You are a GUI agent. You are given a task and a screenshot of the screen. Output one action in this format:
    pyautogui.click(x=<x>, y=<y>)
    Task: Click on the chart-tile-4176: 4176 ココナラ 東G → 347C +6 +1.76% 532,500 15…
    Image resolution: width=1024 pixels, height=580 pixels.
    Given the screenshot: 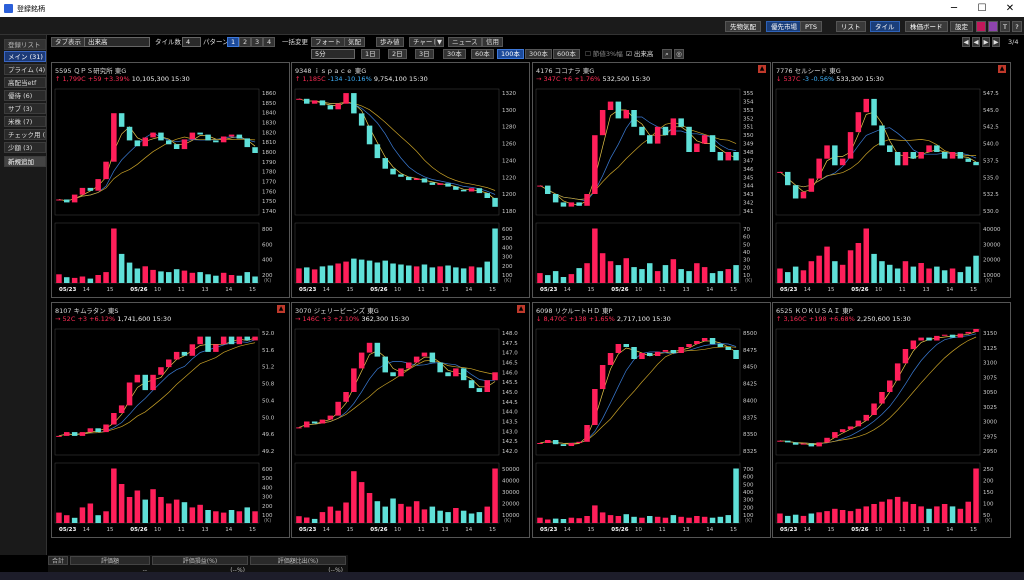 What is the action you would take?
    pyautogui.click(x=651, y=180)
    